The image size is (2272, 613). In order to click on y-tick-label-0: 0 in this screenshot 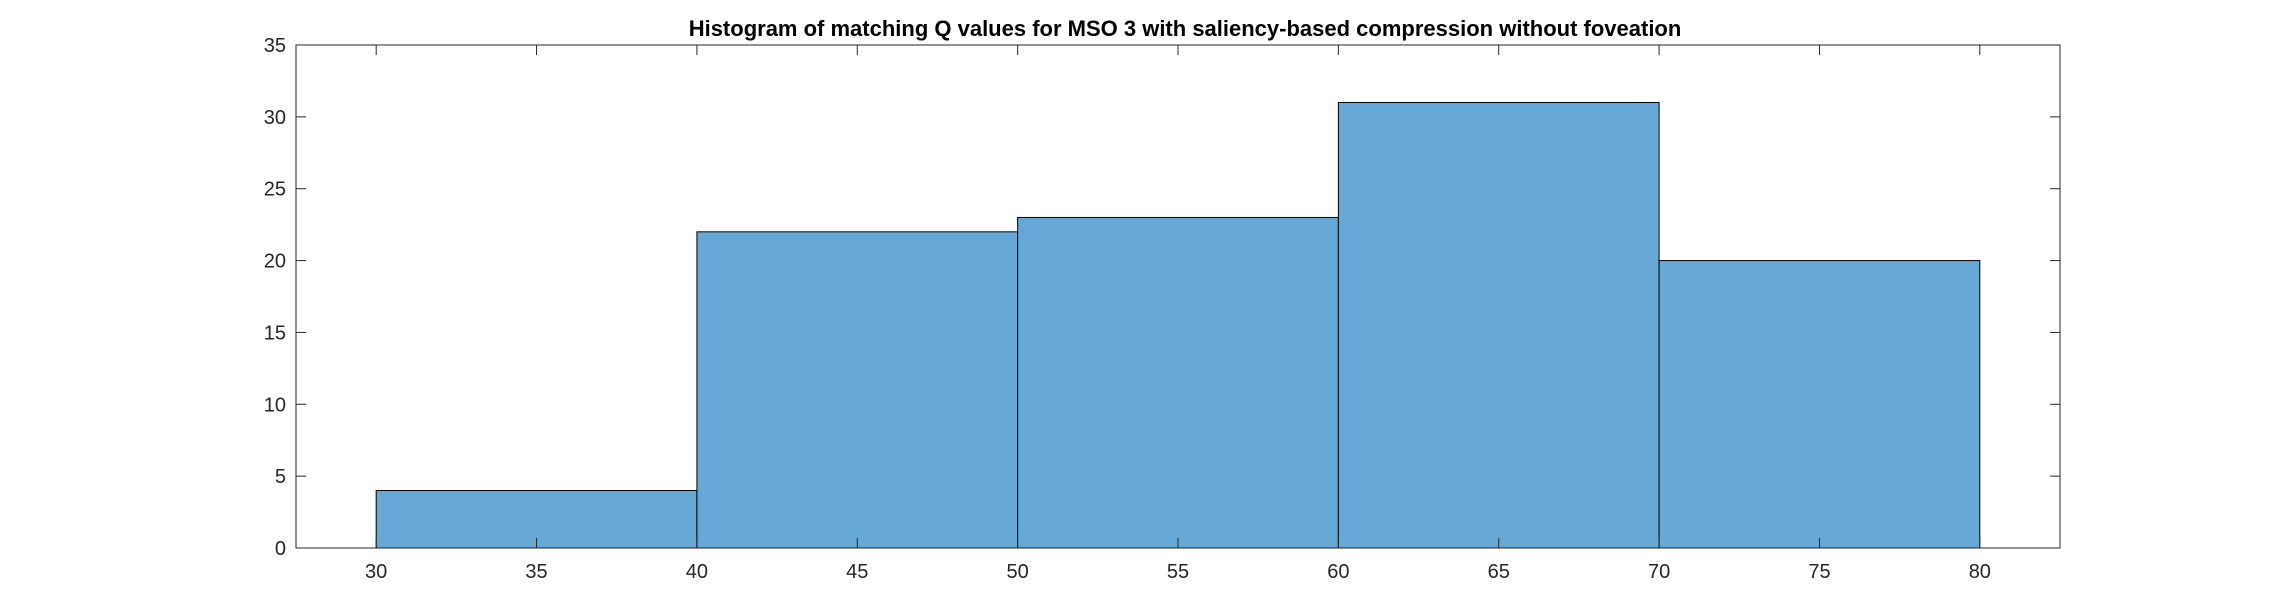, I will do `click(280, 549)`.